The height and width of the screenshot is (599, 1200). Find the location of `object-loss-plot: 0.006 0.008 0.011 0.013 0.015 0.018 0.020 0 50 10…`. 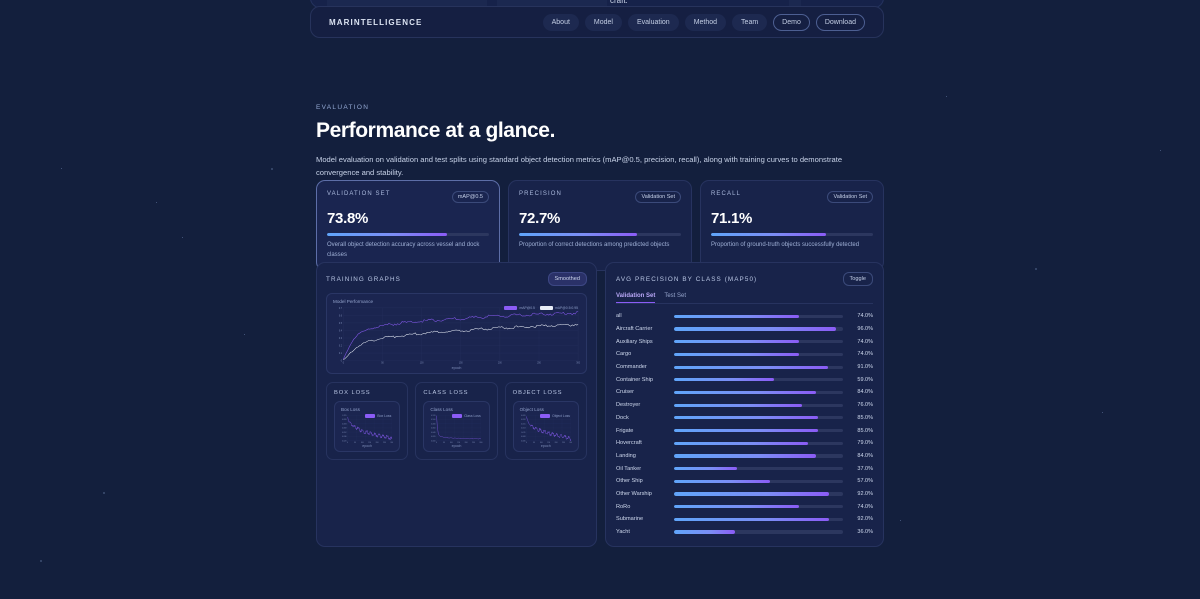

object-loss-plot: 0.006 0.008 0.011 0.013 0.015 0.018 0.020 0 50 10… is located at coordinates (546, 429).